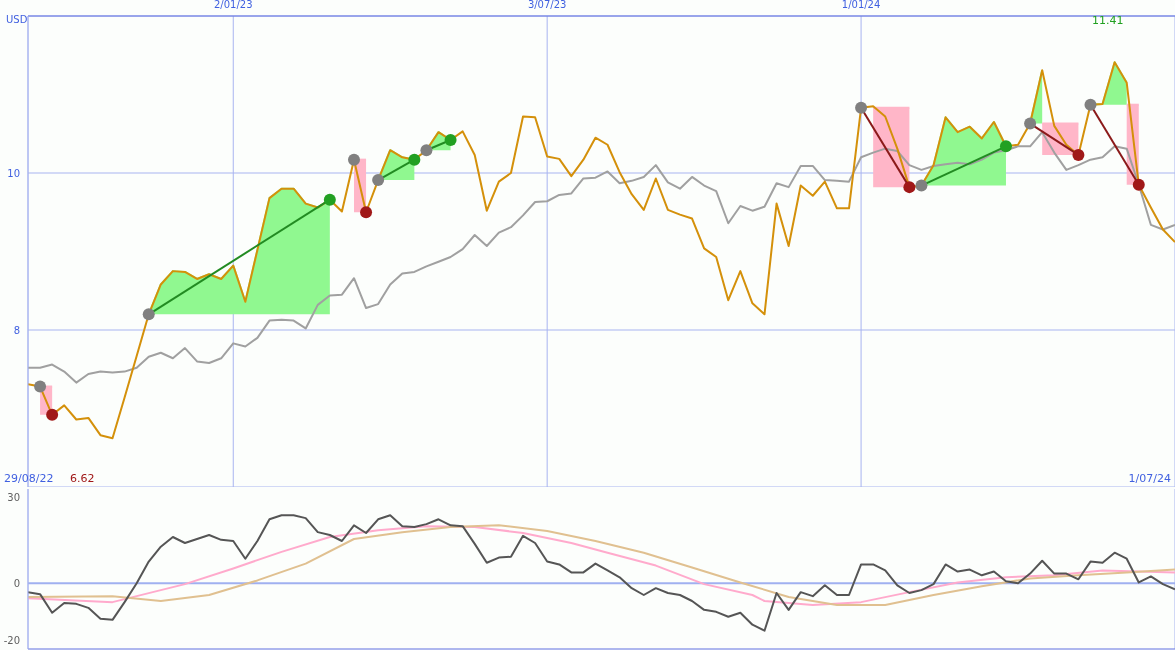 Image resolution: width=1175 pixels, height=650 pixels. Describe the element at coordinates (11, 640) in the screenshot. I see `y-tick-label: -20` at that location.